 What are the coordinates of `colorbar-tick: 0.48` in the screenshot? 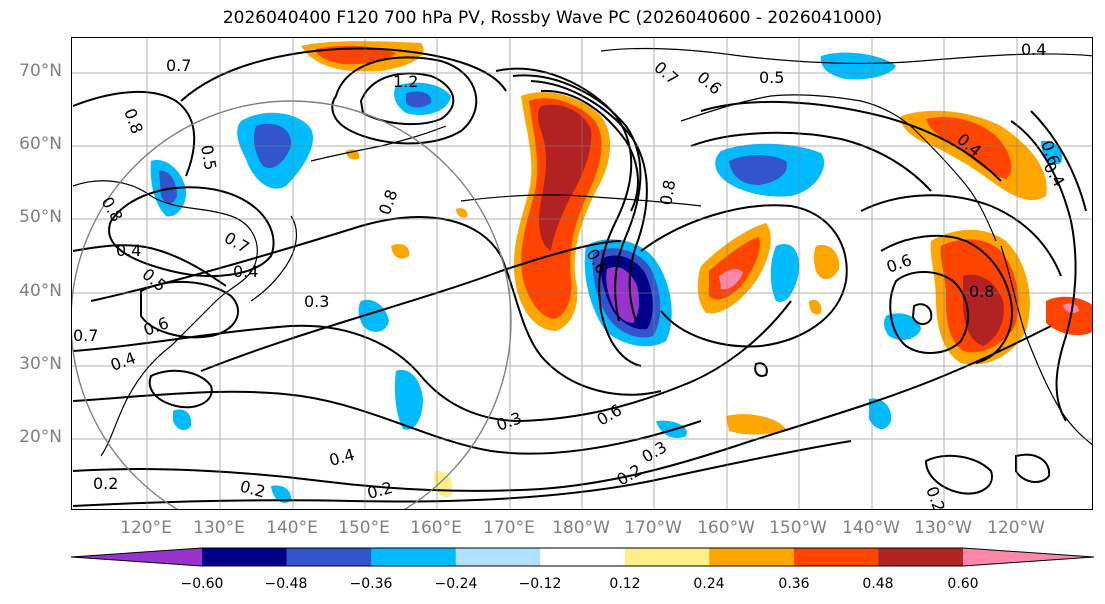 It's located at (878, 584).